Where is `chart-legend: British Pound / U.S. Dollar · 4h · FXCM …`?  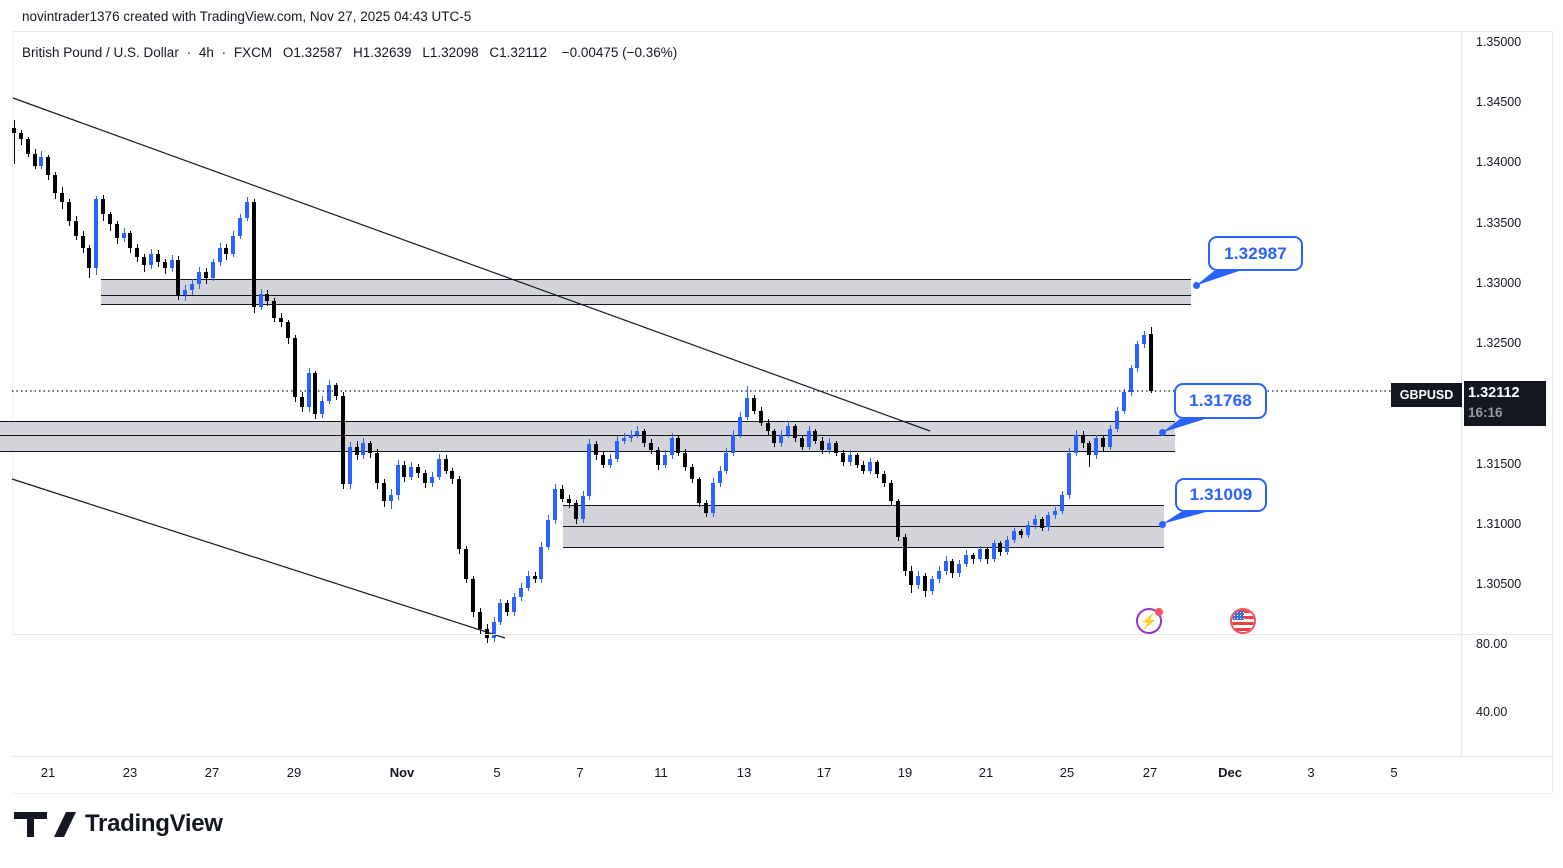 chart-legend: British Pound / U.S. Dollar · 4h · FXCM … is located at coordinates (351, 52).